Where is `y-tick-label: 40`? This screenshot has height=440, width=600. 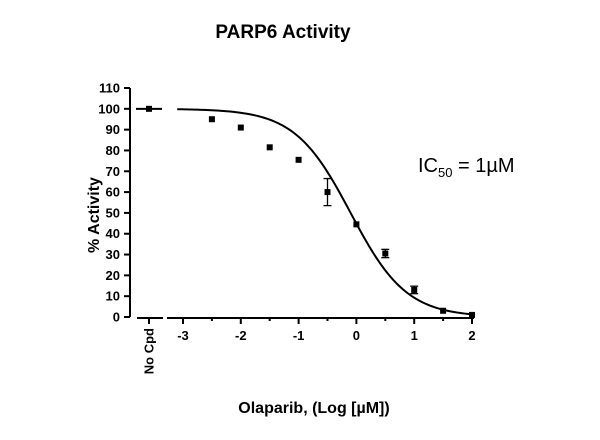
y-tick-label: 40 is located at coordinates (113, 233).